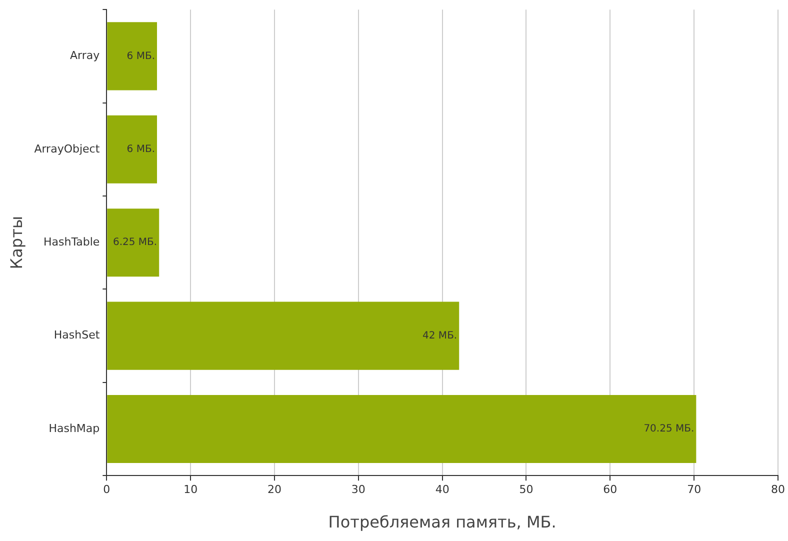 Image resolution: width=788 pixels, height=541 pixels. I want to click on x-tick-label: 20, so click(274, 489).